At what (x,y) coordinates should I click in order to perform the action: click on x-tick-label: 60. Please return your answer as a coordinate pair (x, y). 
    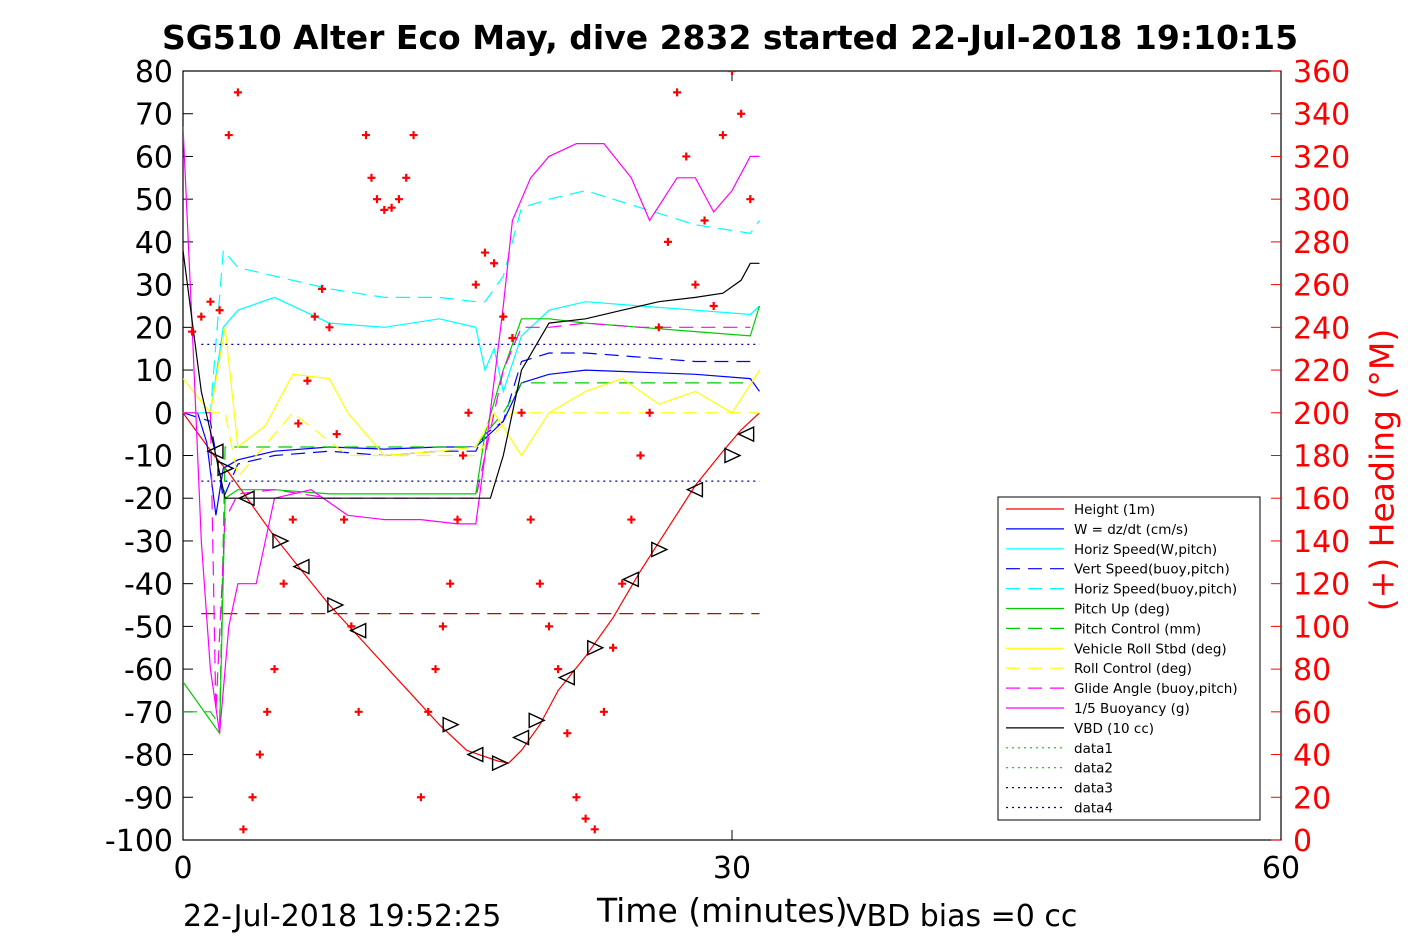
    Looking at the image, I should click on (1281, 868).